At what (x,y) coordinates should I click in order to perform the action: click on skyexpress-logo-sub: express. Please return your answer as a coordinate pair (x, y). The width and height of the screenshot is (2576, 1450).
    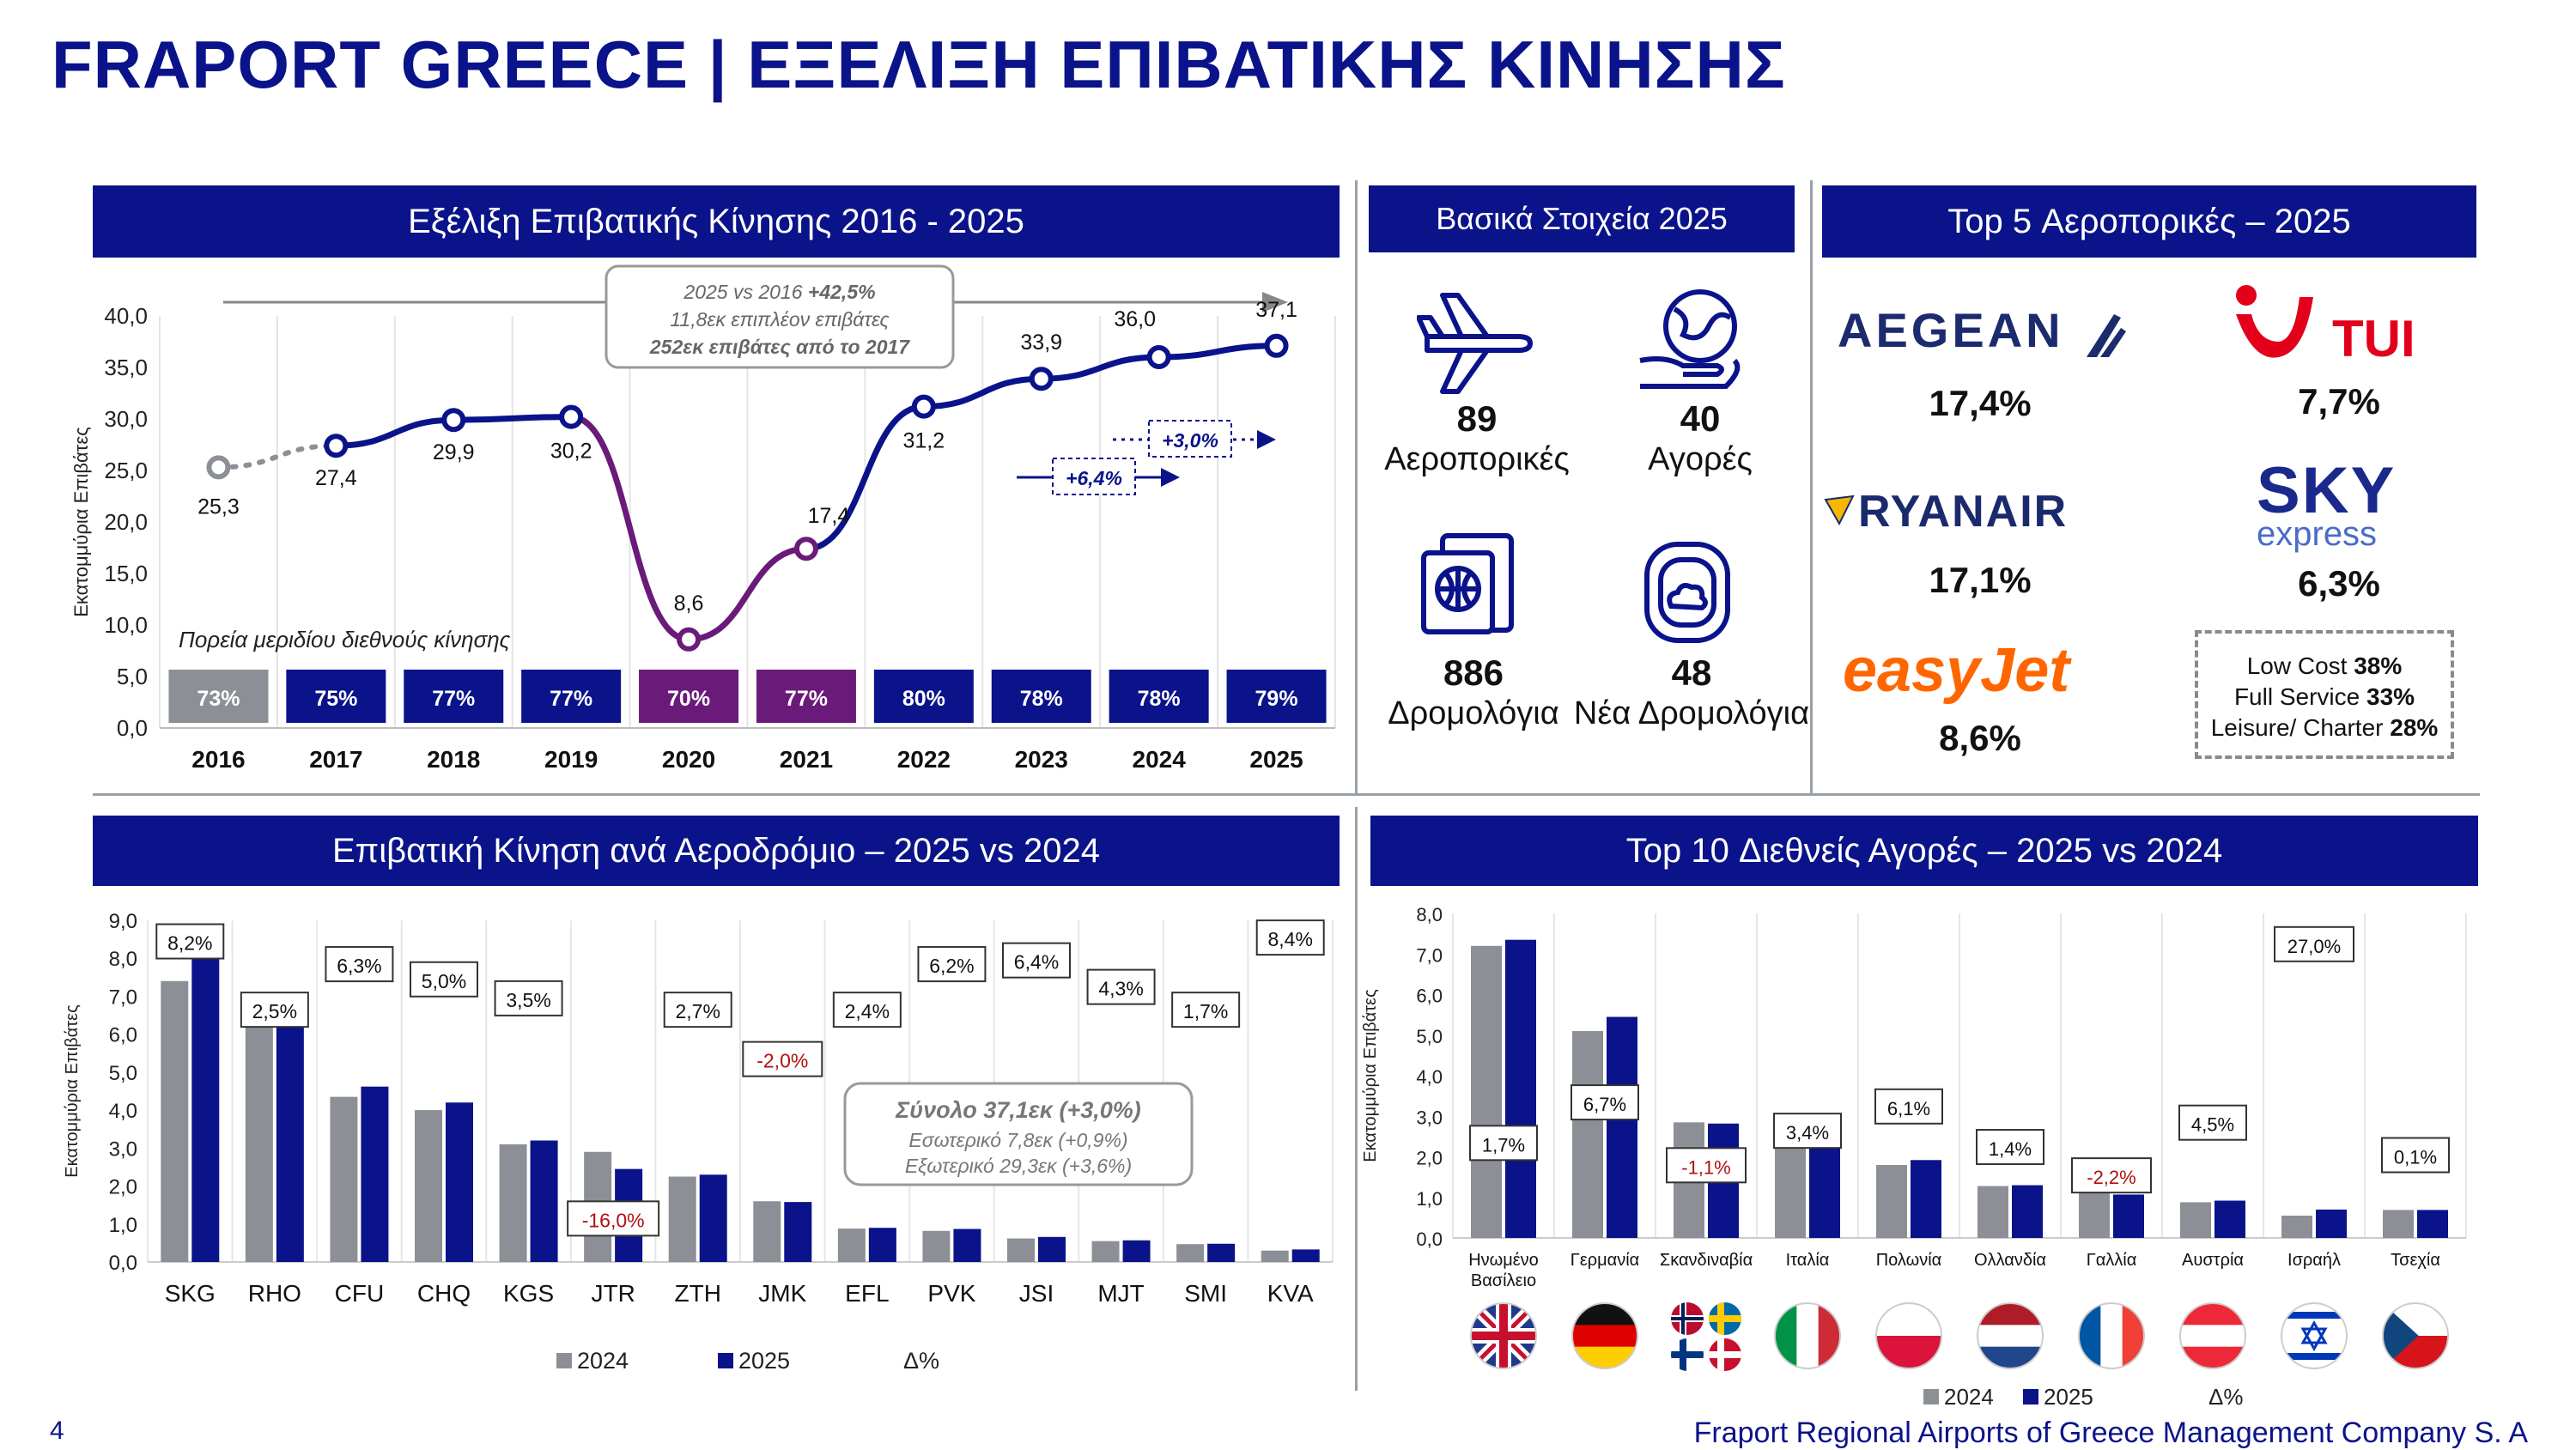
    Looking at the image, I should click on (2317, 534).